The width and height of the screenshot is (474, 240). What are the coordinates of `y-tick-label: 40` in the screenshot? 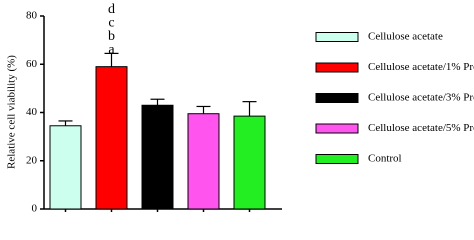 It's located at (32, 112).